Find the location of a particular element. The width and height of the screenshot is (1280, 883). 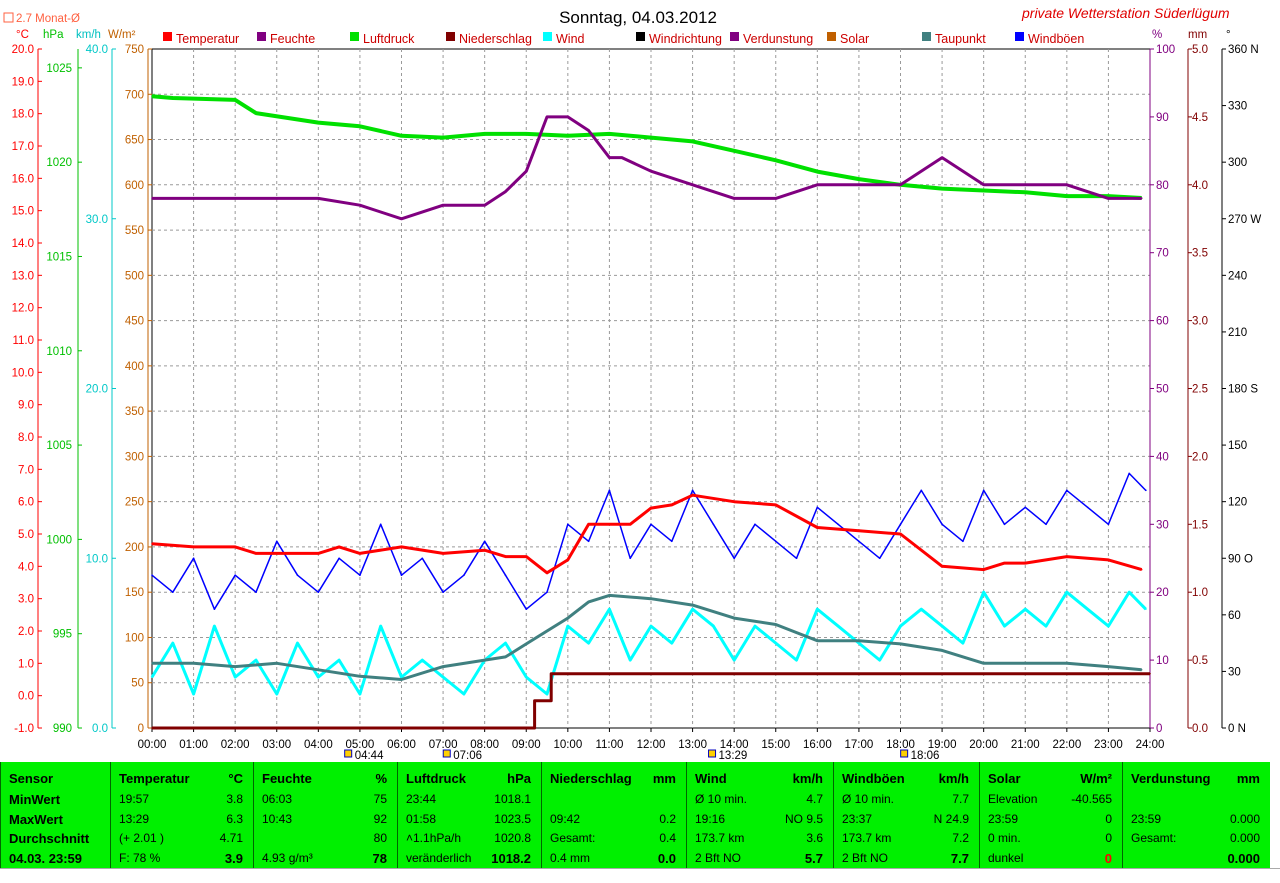

time-tick: 13:00 is located at coordinates (692, 745).